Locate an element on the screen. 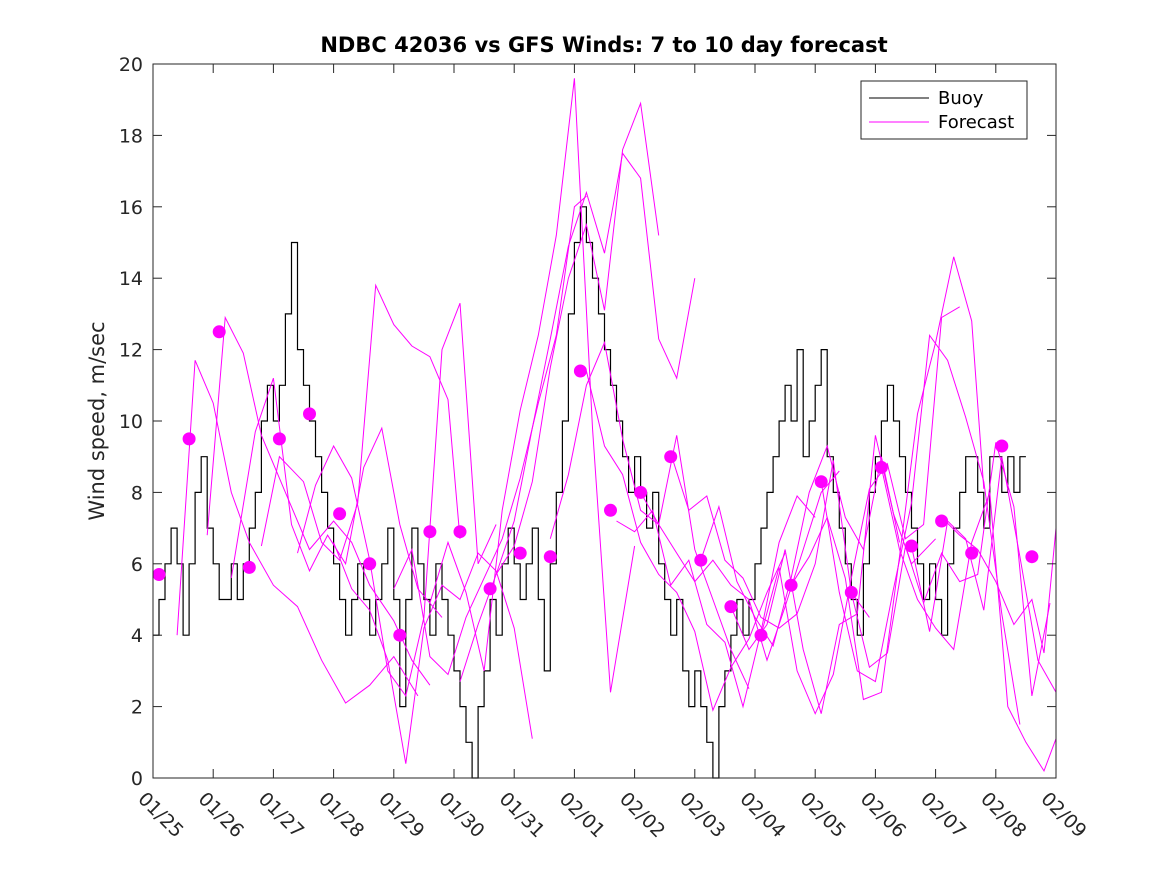 This screenshot has width=1167, height=875. y-tick-label: 2 is located at coordinates (137, 708).